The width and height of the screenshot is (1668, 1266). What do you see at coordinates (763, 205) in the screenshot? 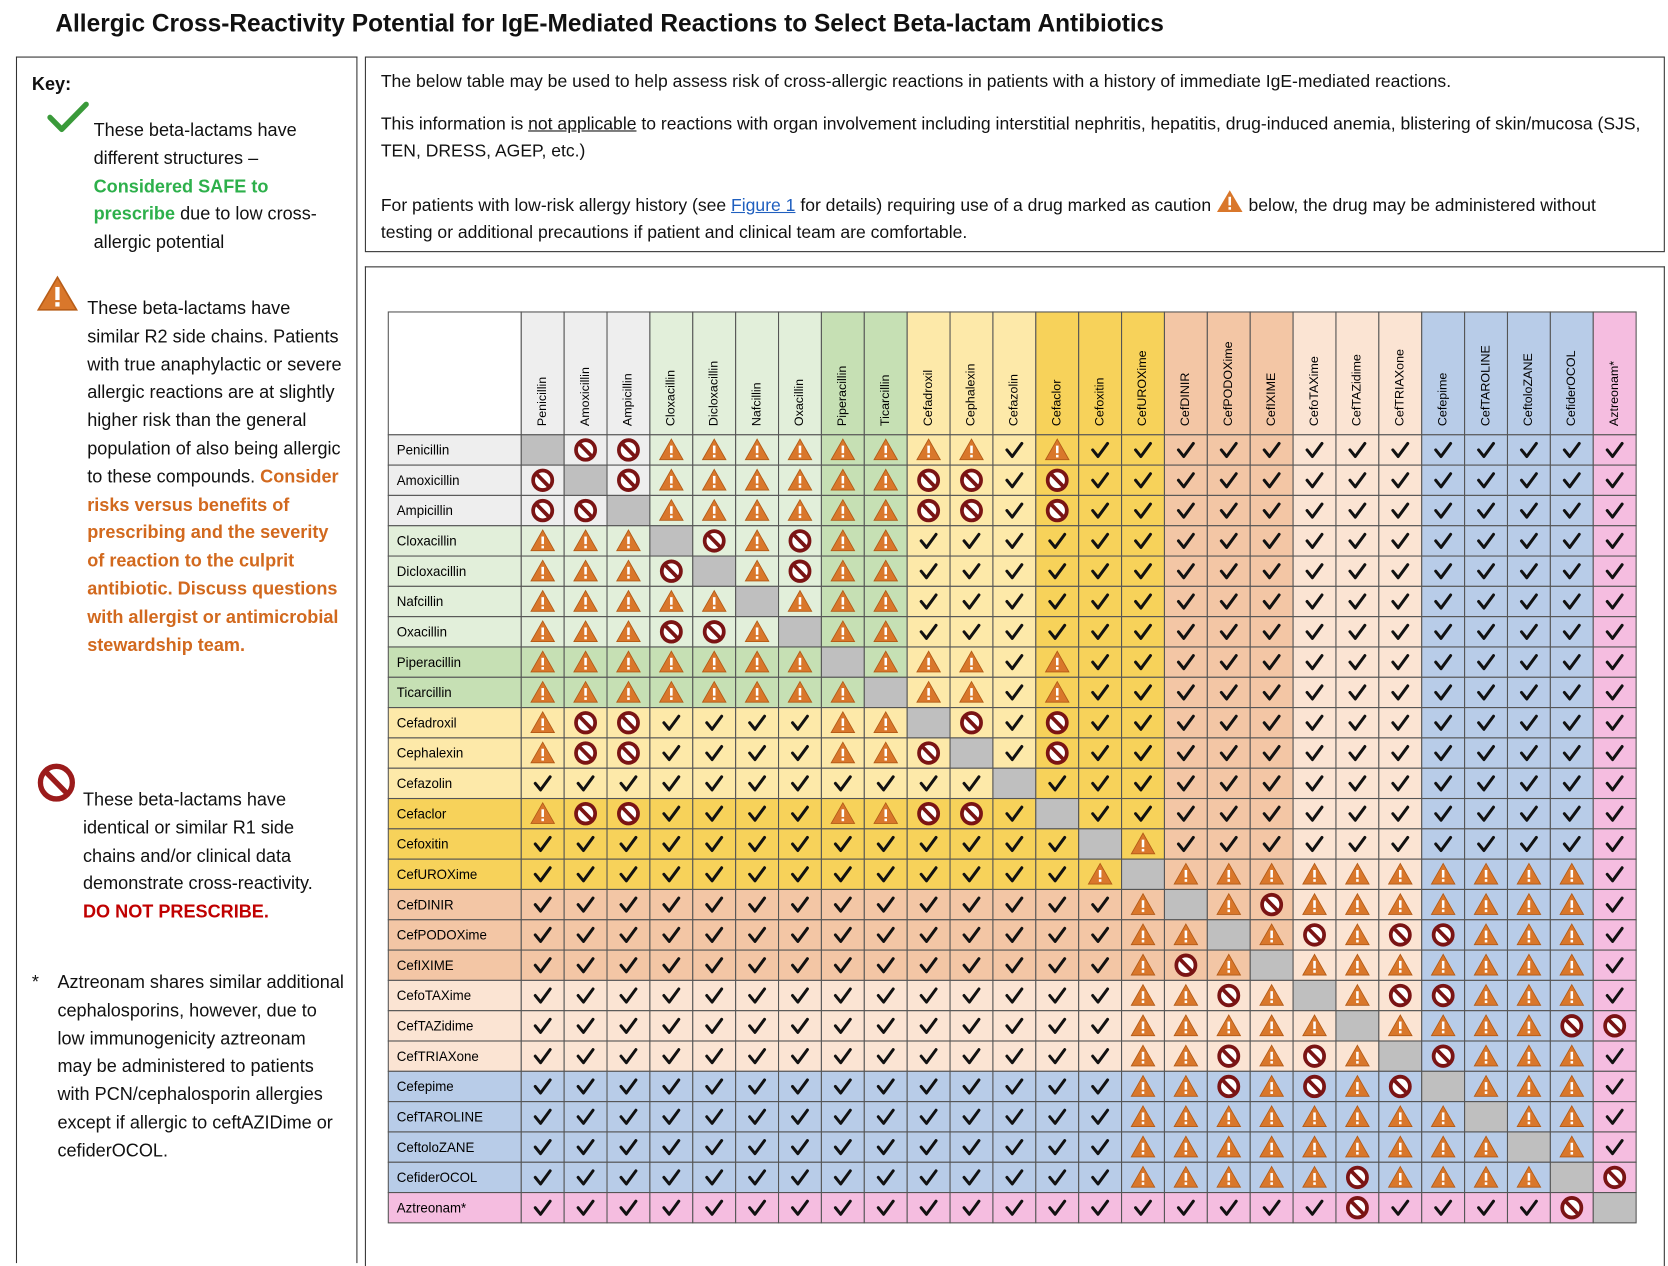
I see `figure-link: Figure 1` at bounding box center [763, 205].